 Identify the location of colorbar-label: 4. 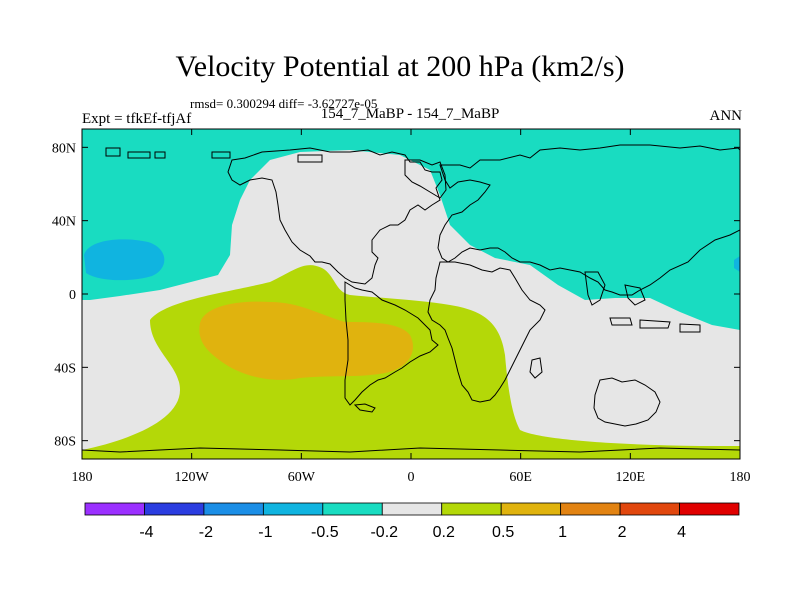
(681, 532).